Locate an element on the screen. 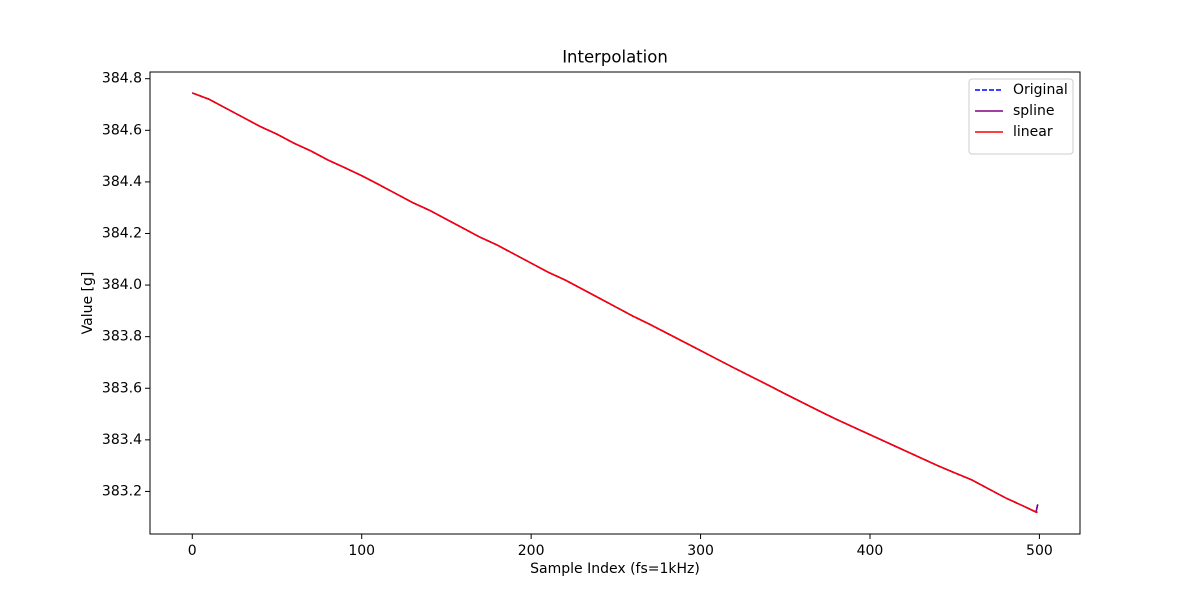 This screenshot has width=1200, height=600. y-tick-label: 384.2 is located at coordinates (122, 233).